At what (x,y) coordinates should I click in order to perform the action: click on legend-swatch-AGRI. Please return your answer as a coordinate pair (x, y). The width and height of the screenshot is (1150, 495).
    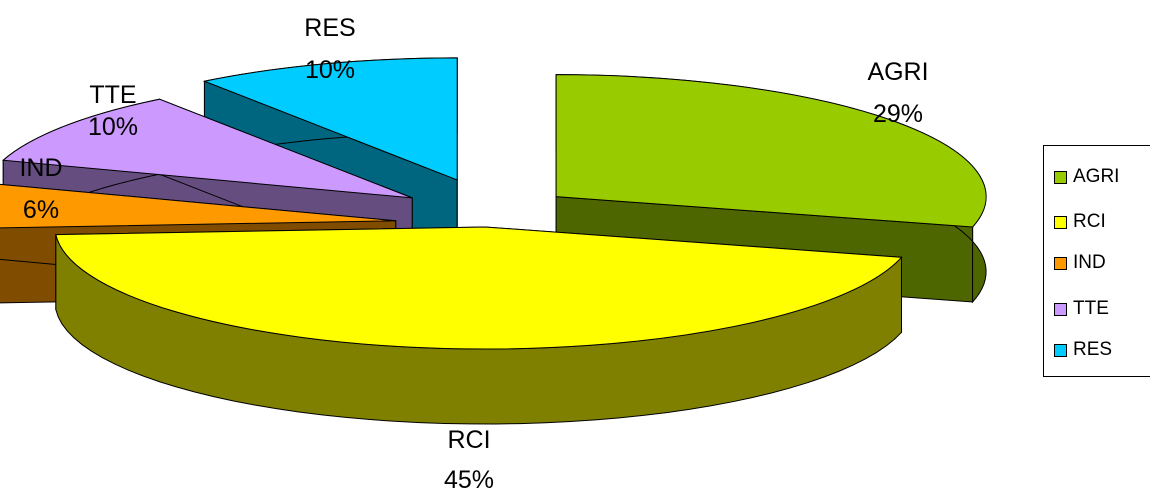
    Looking at the image, I should click on (1060, 177).